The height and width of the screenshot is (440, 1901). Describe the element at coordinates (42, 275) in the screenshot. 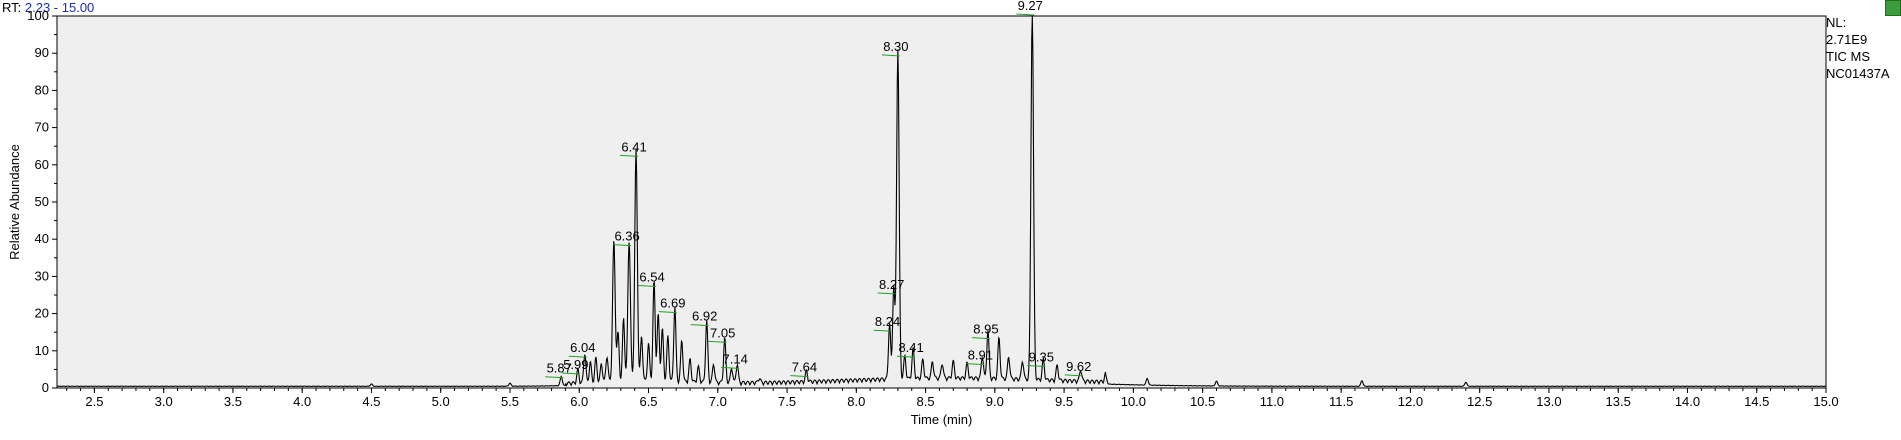

I see `y-tick-label: 30` at that location.